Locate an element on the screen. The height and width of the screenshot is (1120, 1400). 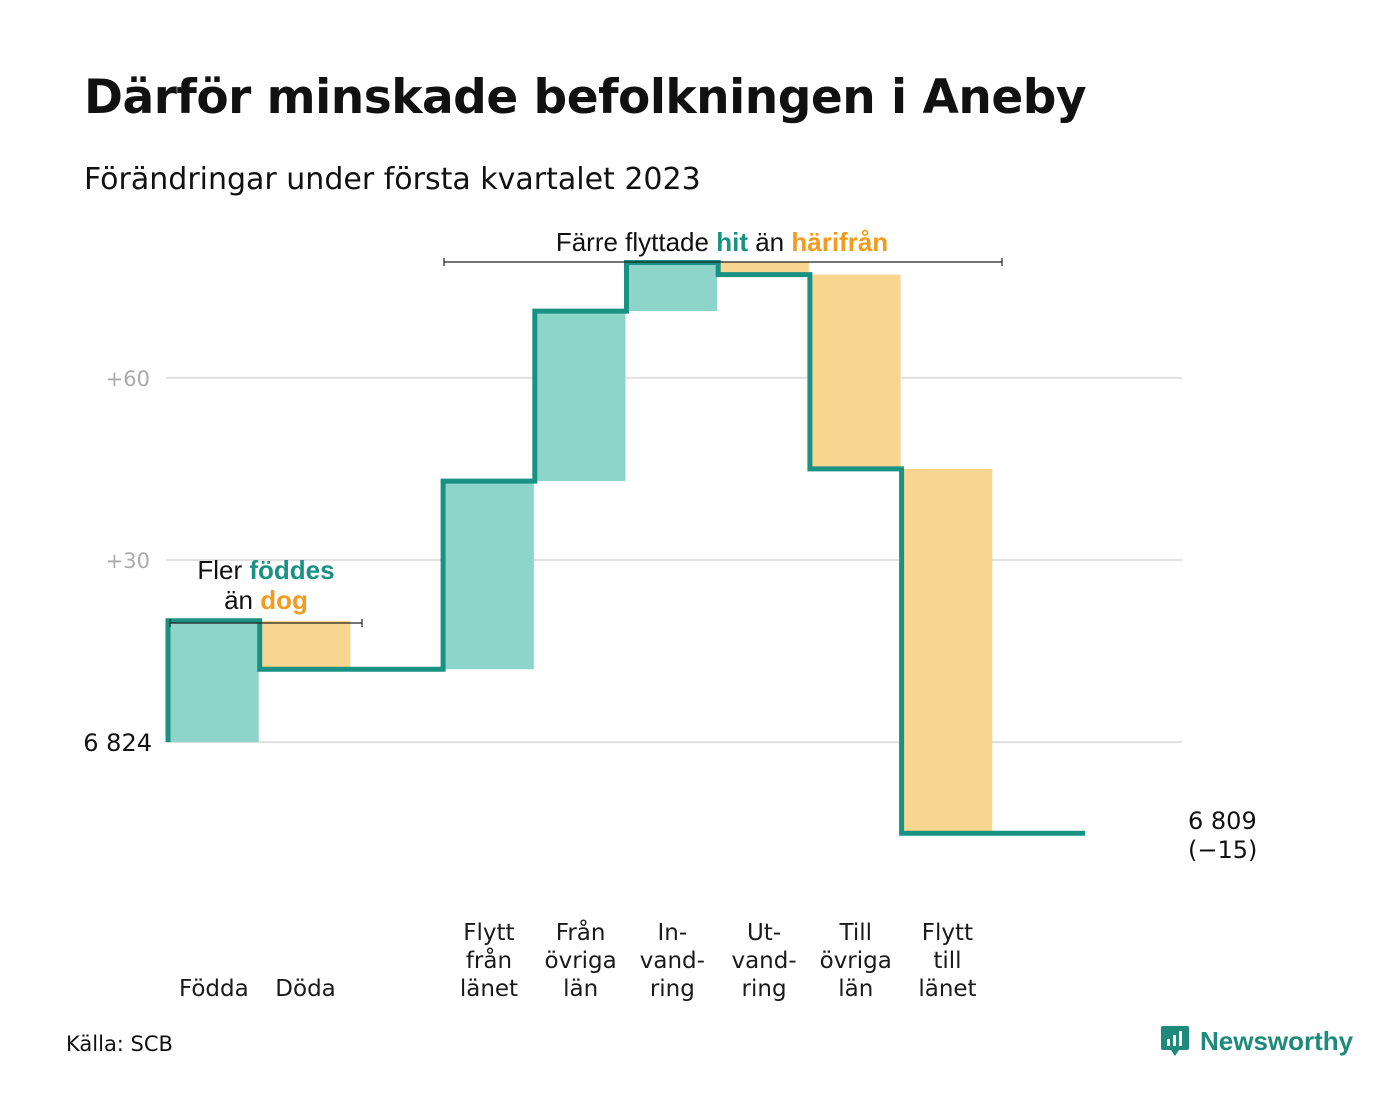
annotation-text: Fler is located at coordinates (223, 570).